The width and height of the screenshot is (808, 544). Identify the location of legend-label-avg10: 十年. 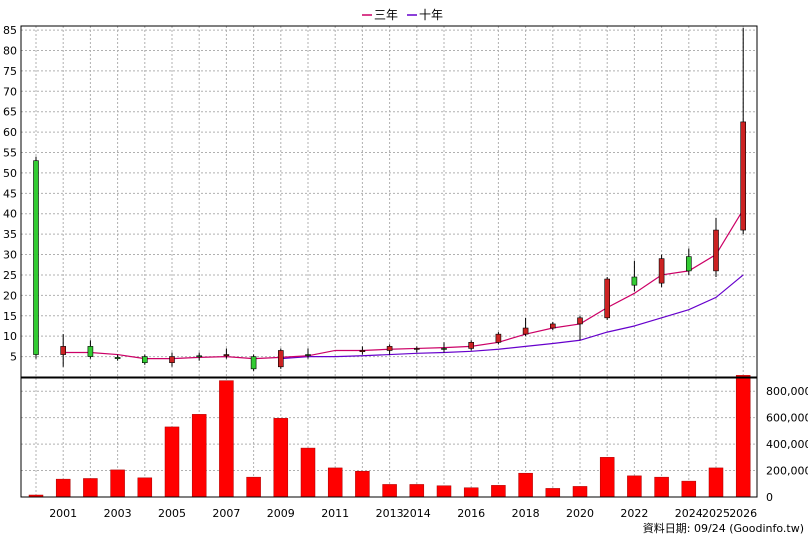
(431, 15).